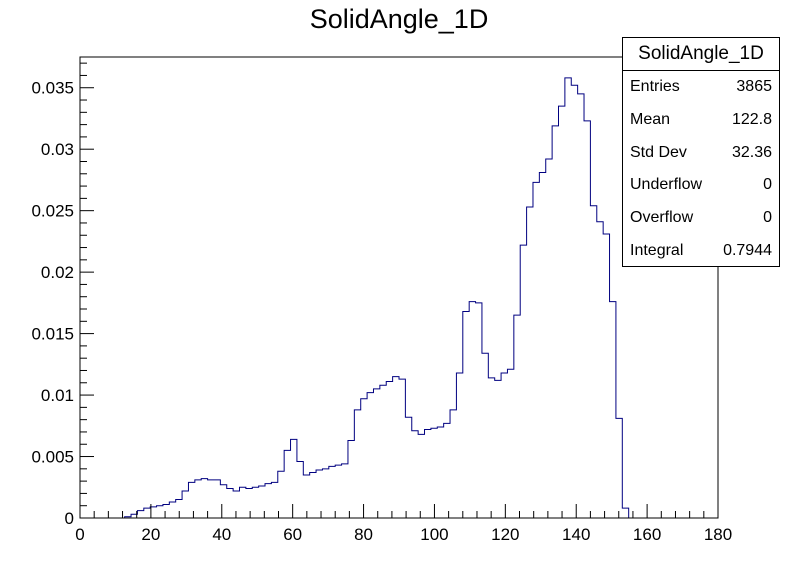 The width and height of the screenshot is (798, 576). What do you see at coordinates (647, 534) in the screenshot?
I see `x-tick-label: 160` at bounding box center [647, 534].